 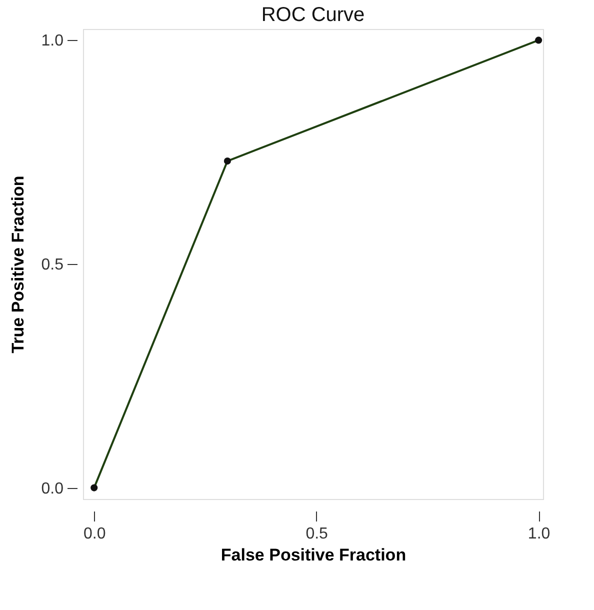 What do you see at coordinates (317, 534) in the screenshot?
I see `x-tick-label: 0.5` at bounding box center [317, 534].